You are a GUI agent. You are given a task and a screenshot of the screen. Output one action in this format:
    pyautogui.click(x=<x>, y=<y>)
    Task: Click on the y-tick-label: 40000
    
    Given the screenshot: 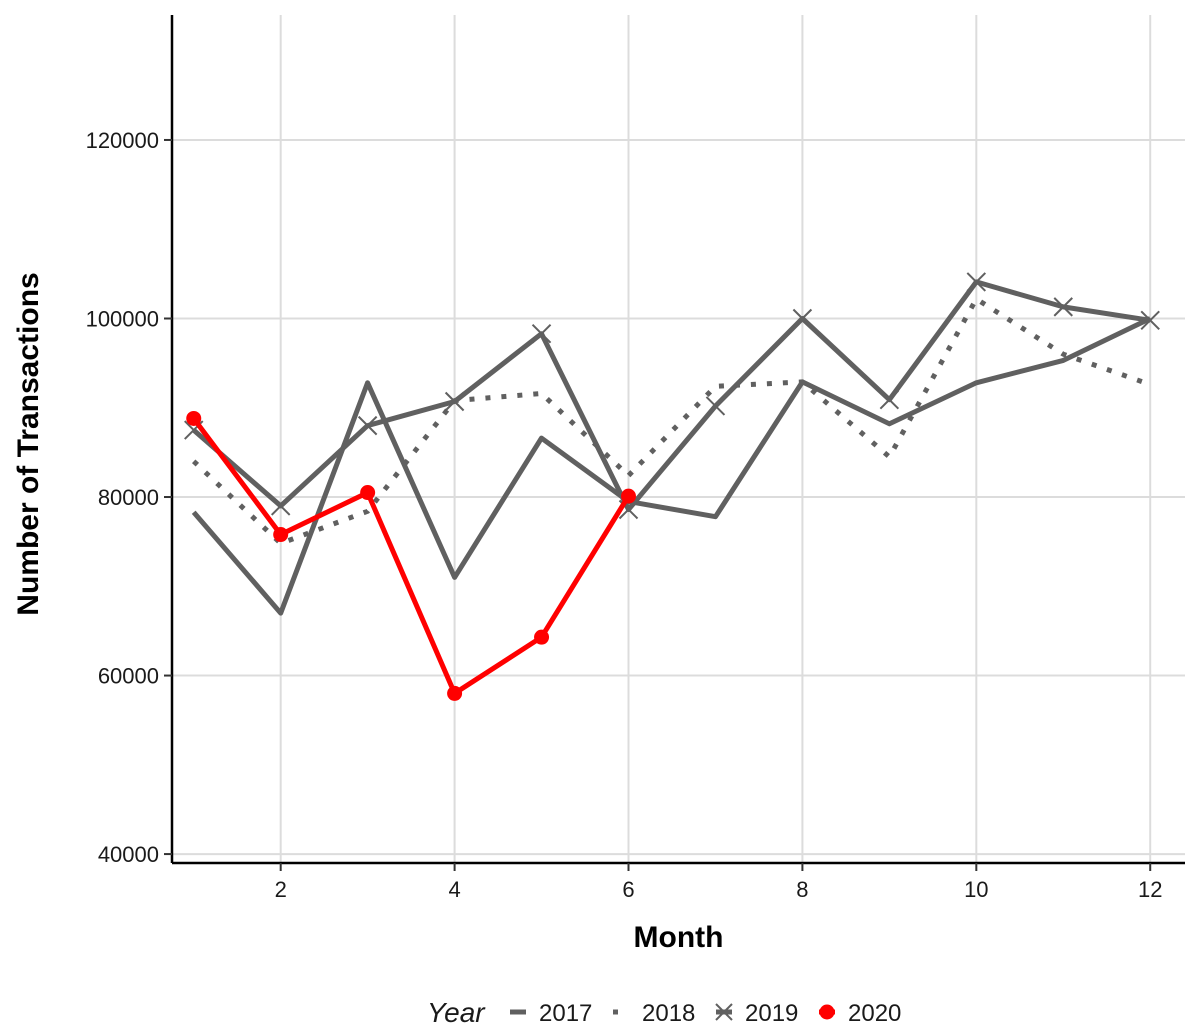 What is the action you would take?
    pyautogui.click(x=128, y=854)
    